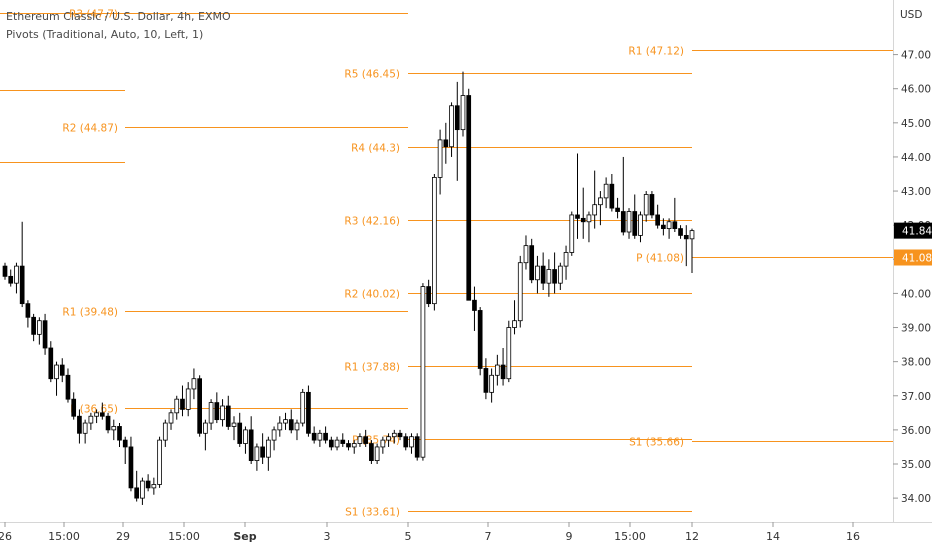 The image size is (932, 550). What do you see at coordinates (430, 532) in the screenshot?
I see `time-axis: 26 15:00 29 15:00 Sep 3 5 7 9 15:00 12 14 16` at bounding box center [430, 532].